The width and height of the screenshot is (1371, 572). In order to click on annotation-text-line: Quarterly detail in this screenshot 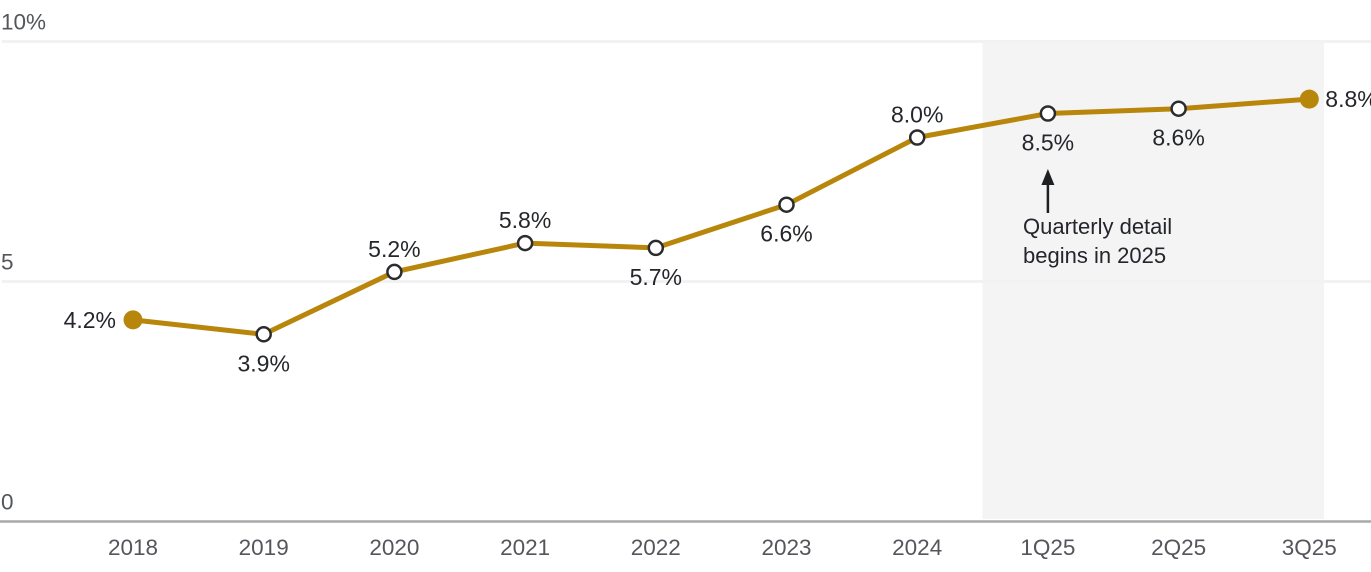, I will do `click(1097, 226)`.